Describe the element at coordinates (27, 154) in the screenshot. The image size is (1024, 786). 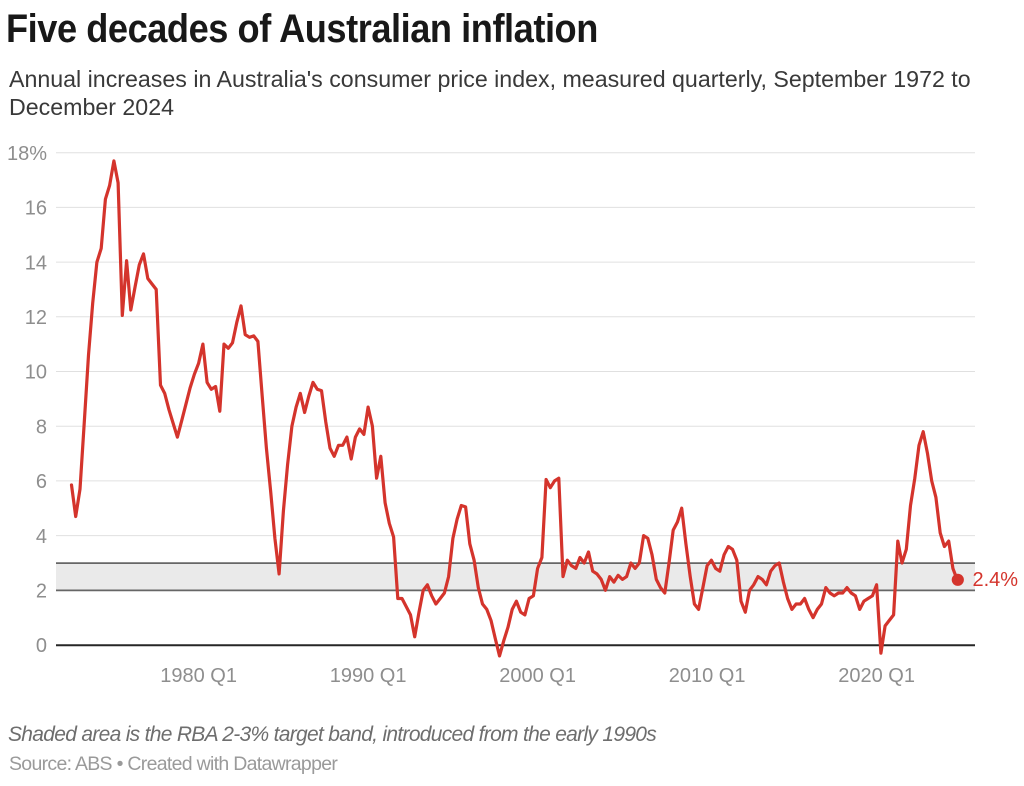
I see `svg-text: 18%` at that location.